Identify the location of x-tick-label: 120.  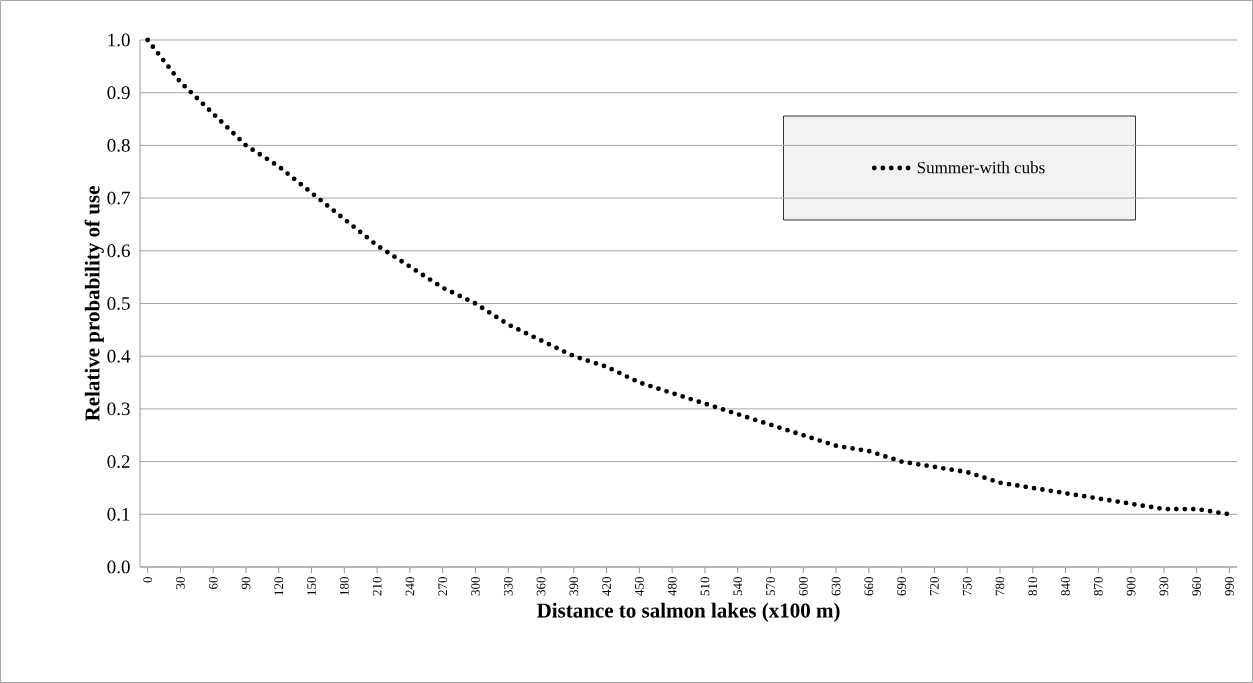
(279, 586).